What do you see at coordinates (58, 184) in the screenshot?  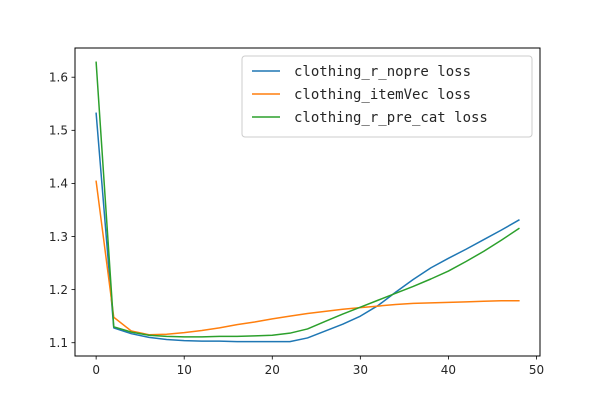 I see `y-tick-label: 1.4` at bounding box center [58, 184].